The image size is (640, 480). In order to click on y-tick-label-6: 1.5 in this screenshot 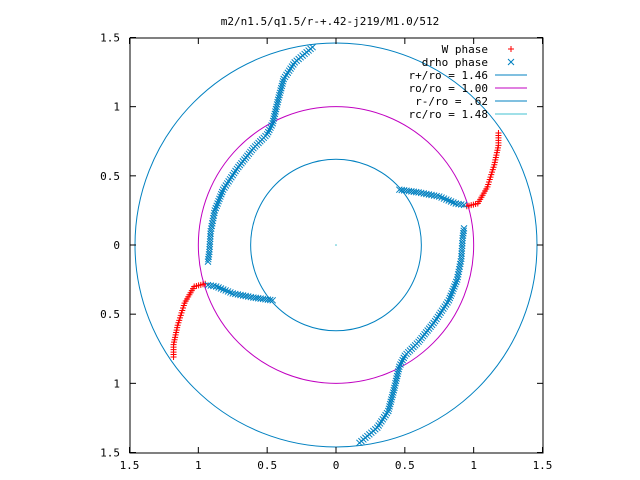, I will do `click(110, 453)`.